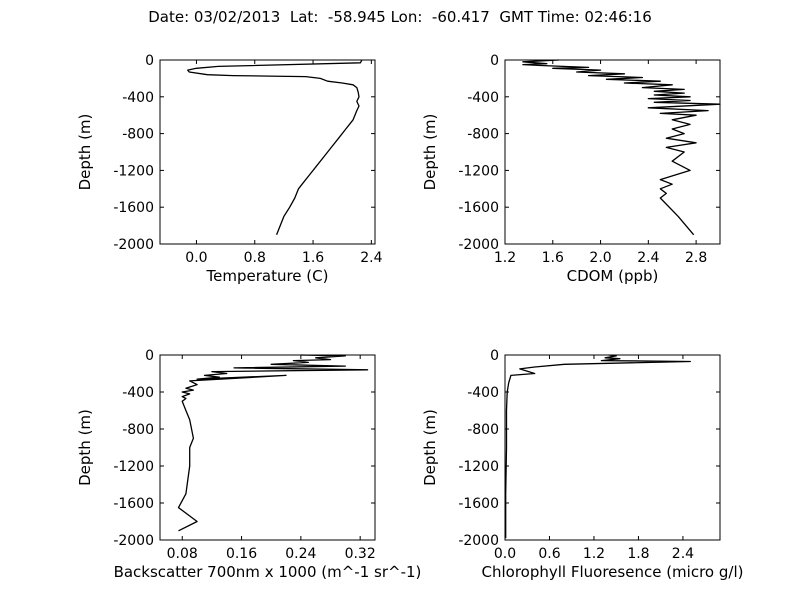 The image size is (800, 600). Describe the element at coordinates (275, 147) in the screenshot. I see `temperature-profile-line` at that location.